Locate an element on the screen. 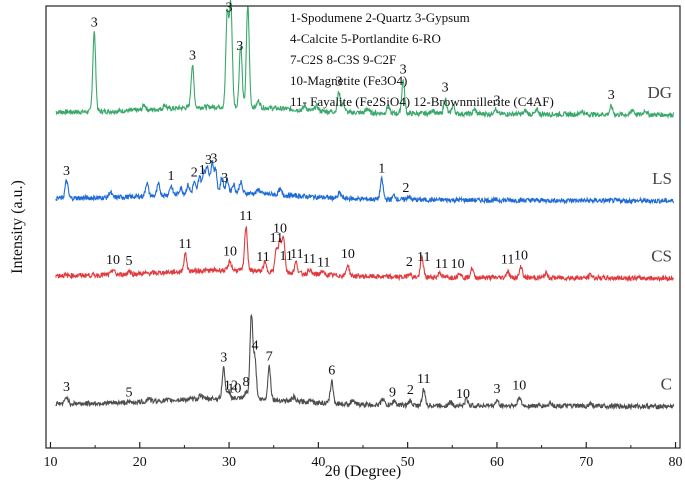 This screenshot has width=685, height=483. peak-label: 12 is located at coordinates (231, 385).